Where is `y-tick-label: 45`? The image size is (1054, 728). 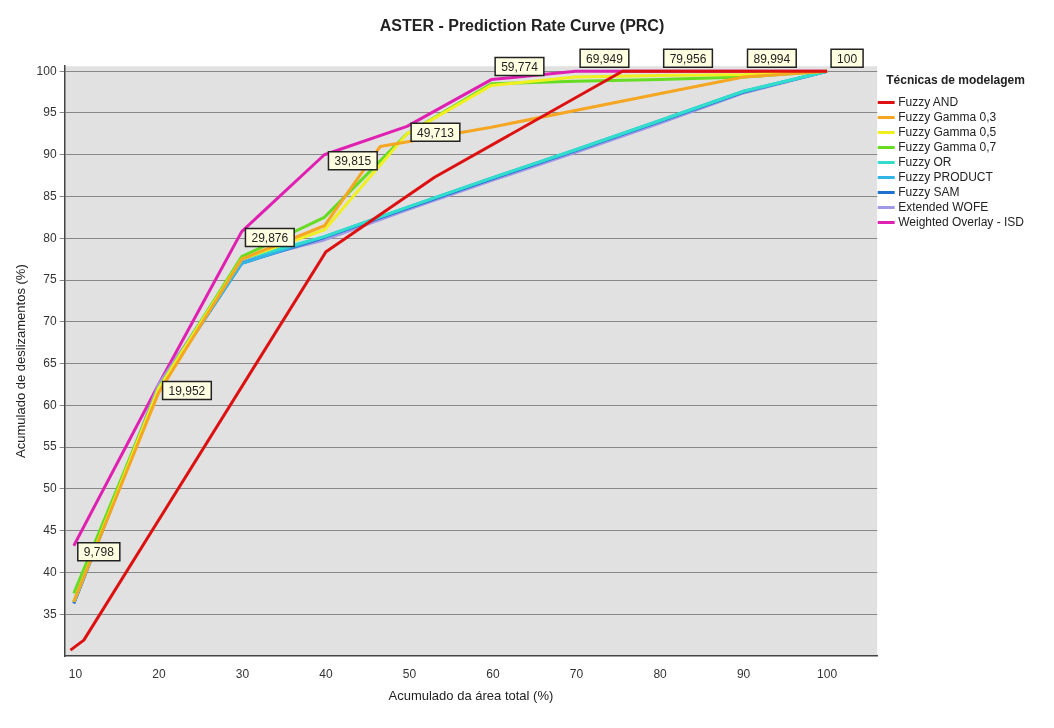
y-tick-label: 45 is located at coordinates (50, 530).